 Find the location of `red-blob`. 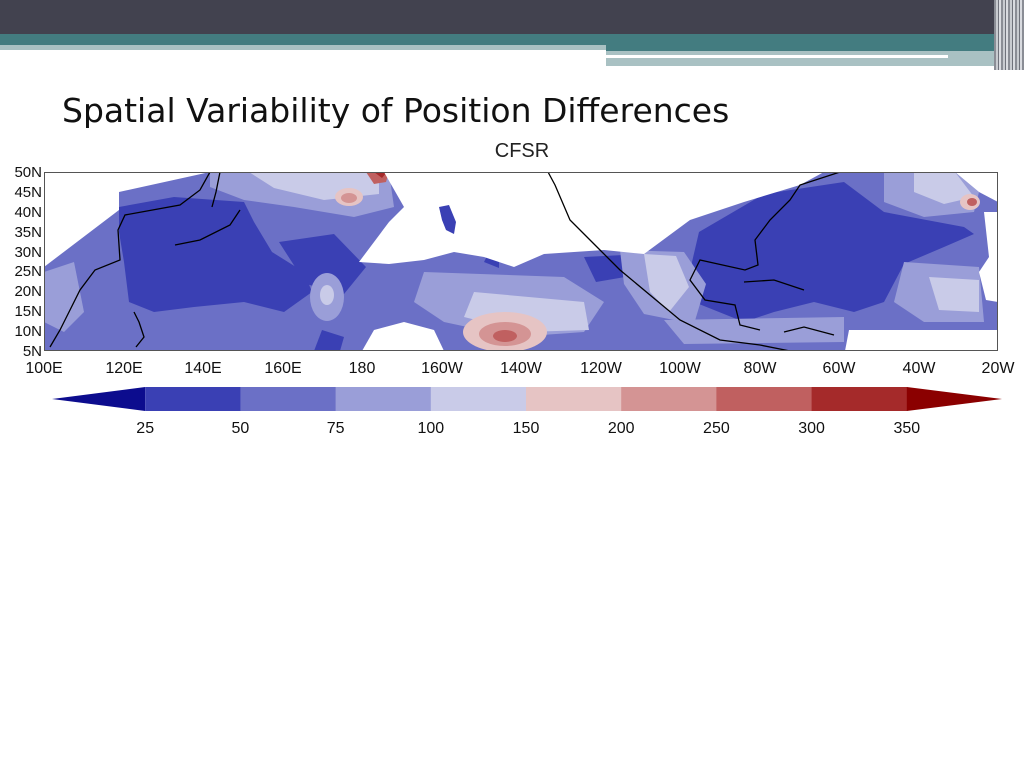

red-blob is located at coordinates (349, 198).